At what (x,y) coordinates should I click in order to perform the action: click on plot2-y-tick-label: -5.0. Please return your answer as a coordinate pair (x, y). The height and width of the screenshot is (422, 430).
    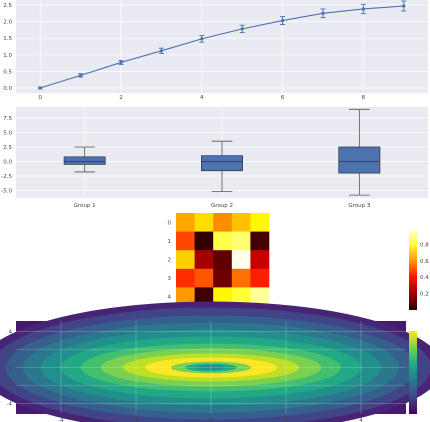
    Looking at the image, I should click on (6, 191).